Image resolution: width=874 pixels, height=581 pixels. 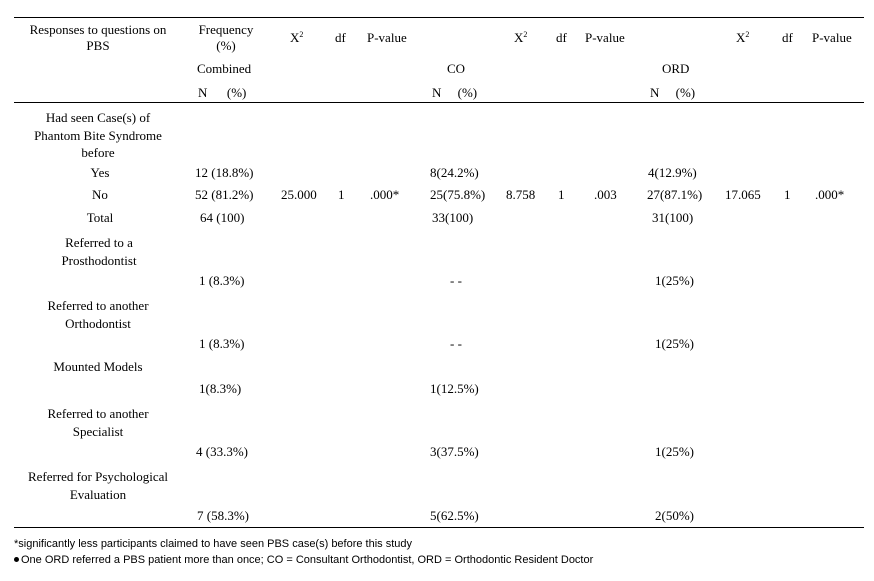 I want to click on header-chi-ord: X2, so click(x=743, y=37).